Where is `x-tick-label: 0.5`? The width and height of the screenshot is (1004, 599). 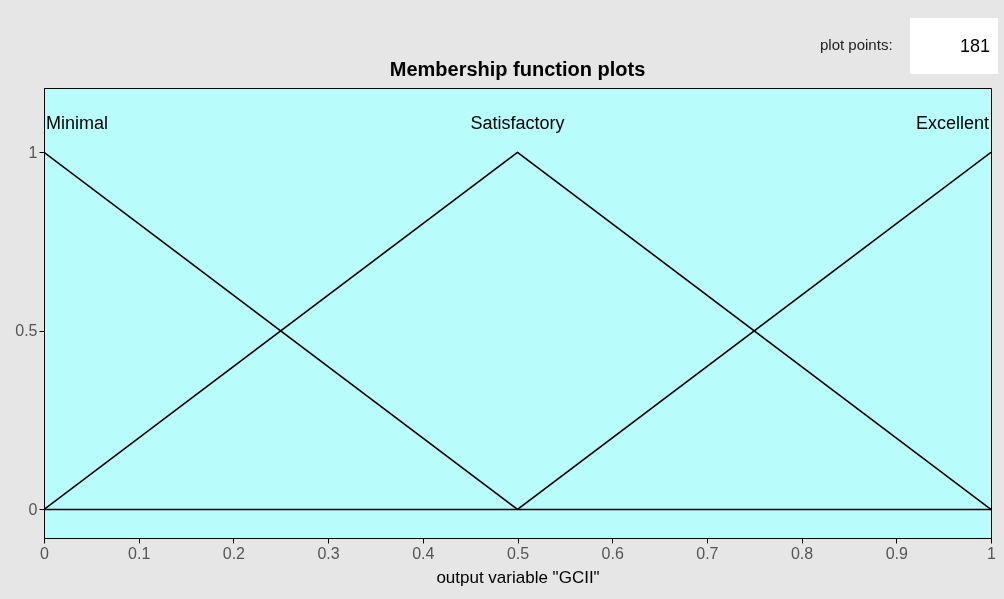 x-tick-label: 0.5 is located at coordinates (518, 553).